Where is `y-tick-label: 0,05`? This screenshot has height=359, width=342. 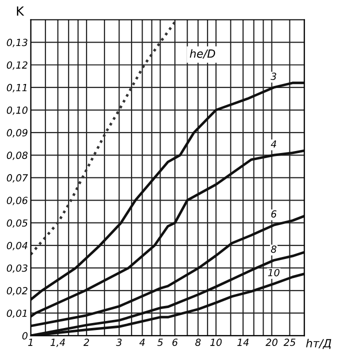 y-tick-label: 0,05 is located at coordinates (17, 223).